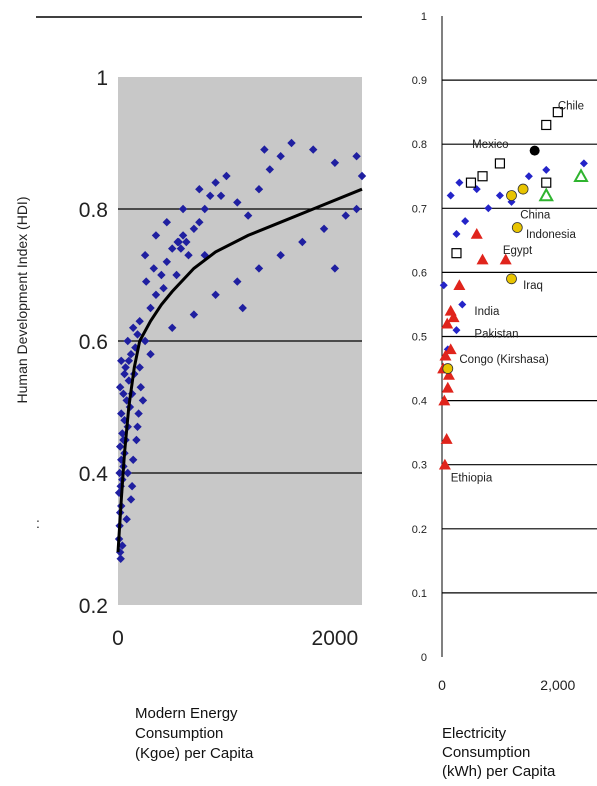 Image resolution: width=597 pixels, height=786 pixels. What do you see at coordinates (179, 733) in the screenshot?
I see `energy-x-axis-label-line: Consumption` at bounding box center [179, 733].